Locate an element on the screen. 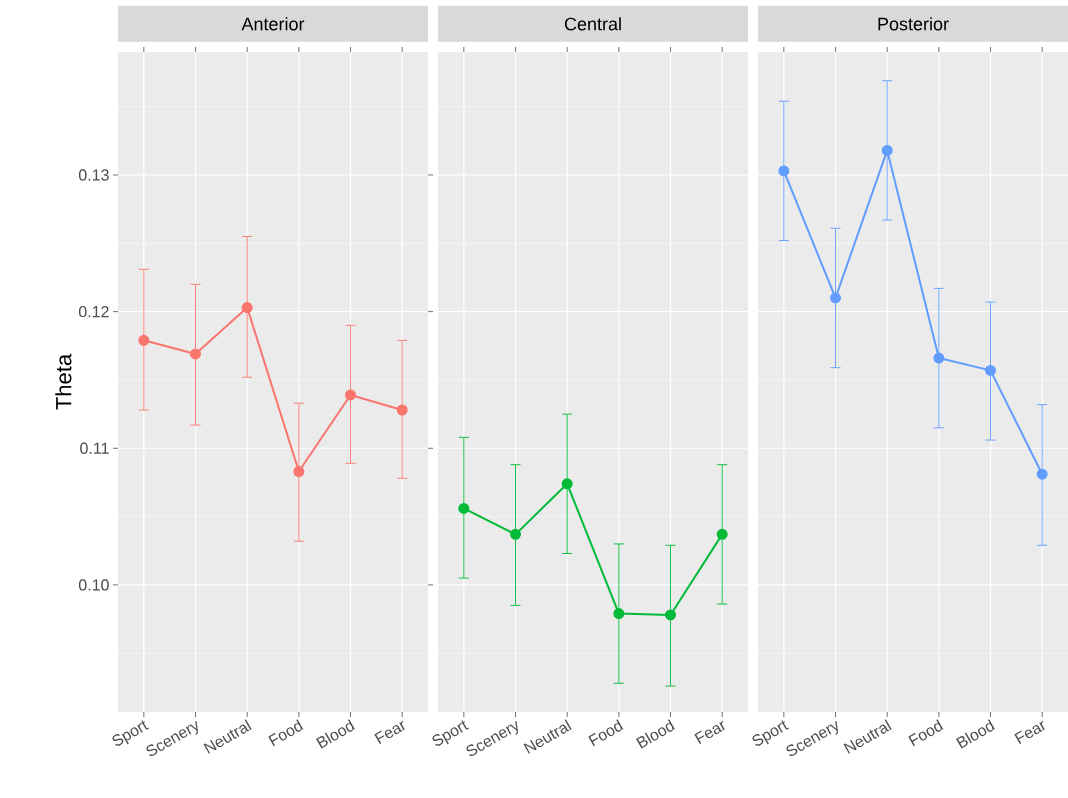  chart-title: Posterior is located at coordinates (913, 24).